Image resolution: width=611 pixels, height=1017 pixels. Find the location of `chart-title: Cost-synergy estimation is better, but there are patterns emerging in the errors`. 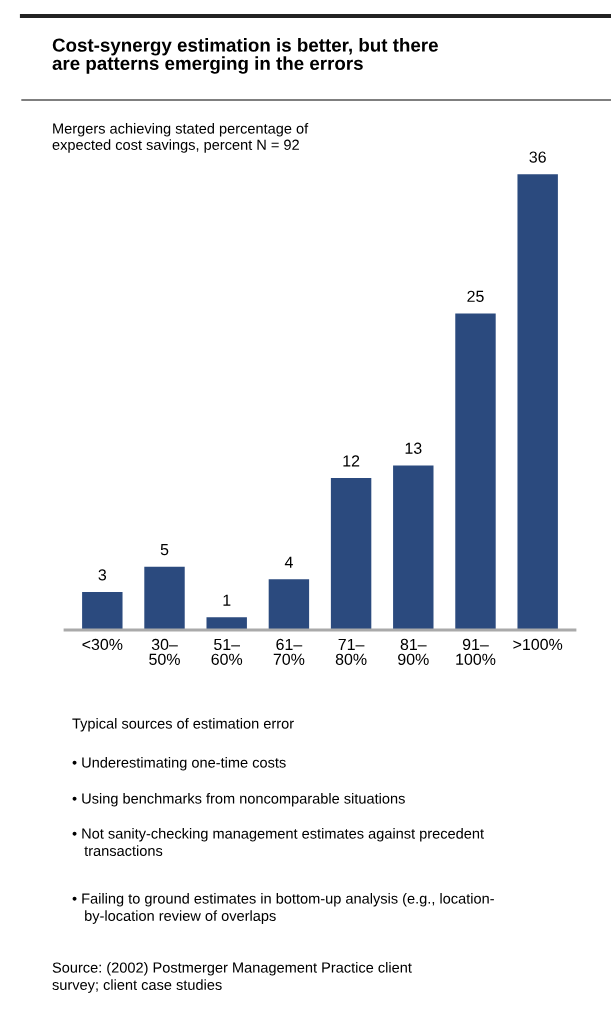

chart-title: Cost-synergy estimation is better, but there are patterns emerging in the errors is located at coordinates (245, 56).